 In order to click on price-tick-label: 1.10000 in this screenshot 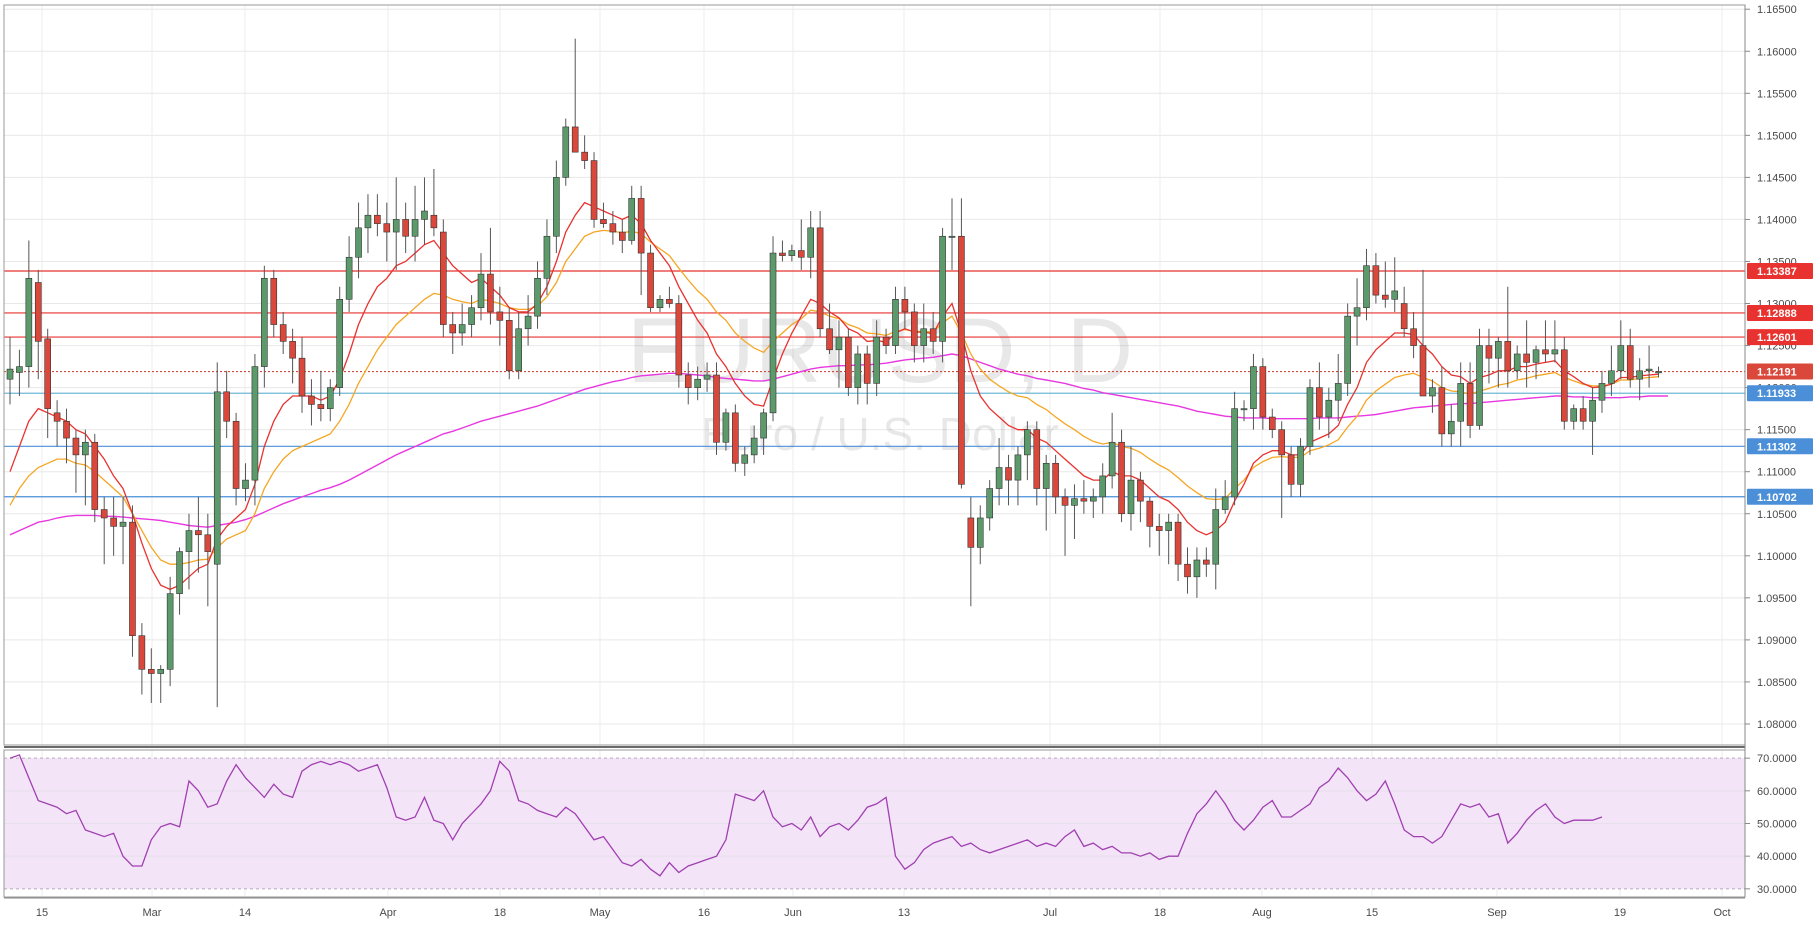, I will do `click(1777, 557)`.